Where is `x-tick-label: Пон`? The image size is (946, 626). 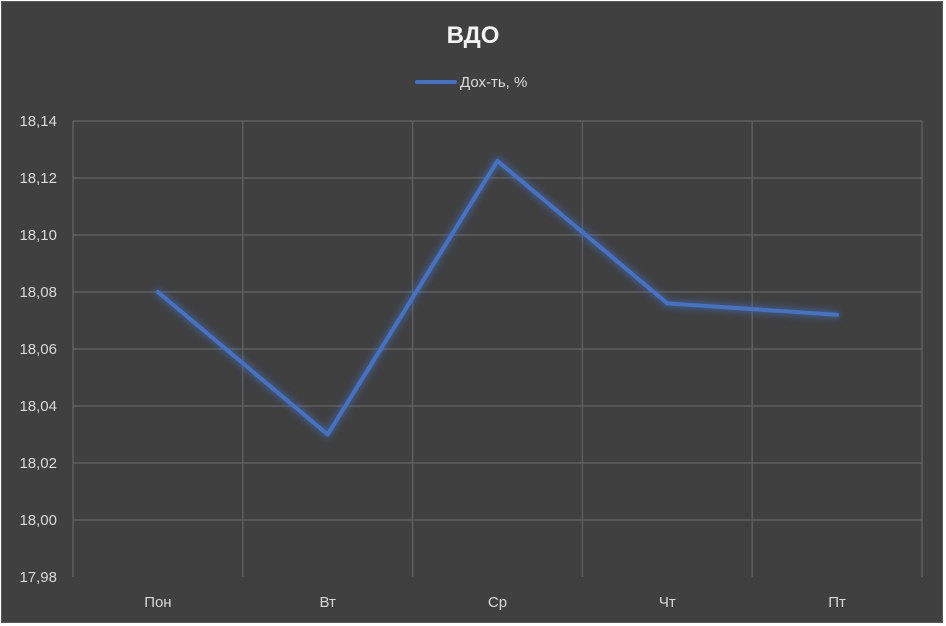
x-tick-label: Пон is located at coordinates (157, 602).